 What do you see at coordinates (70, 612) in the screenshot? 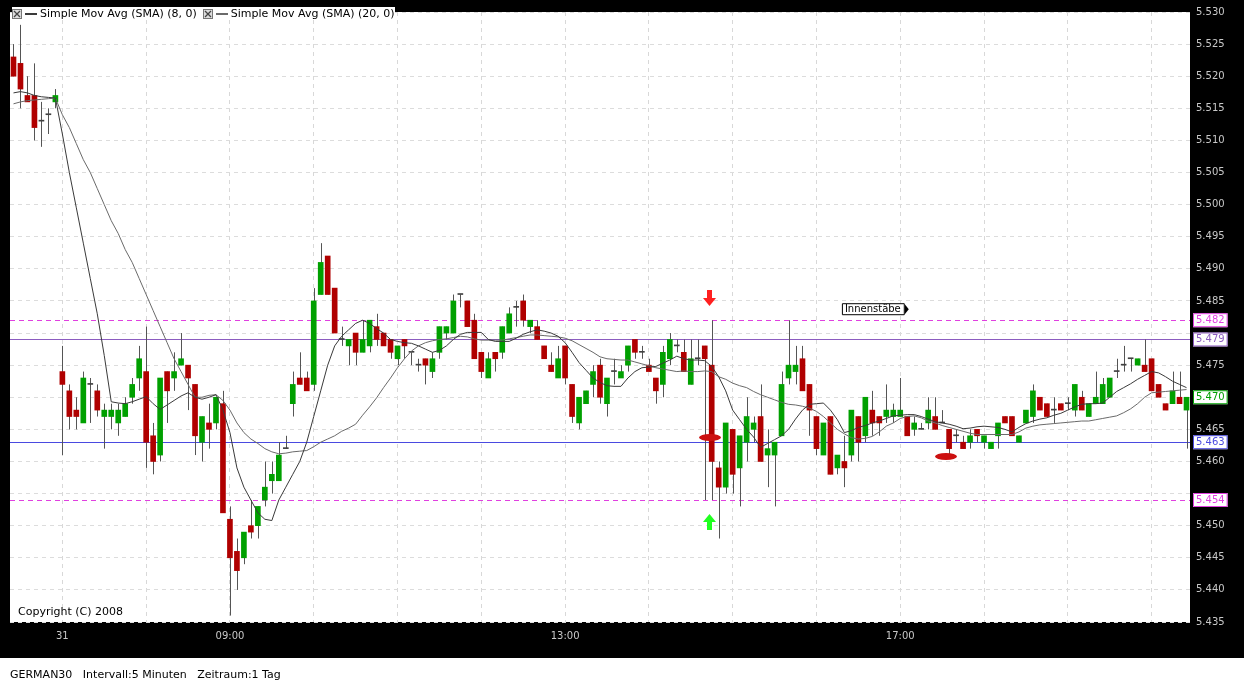
I see `annotation: Copyright (C) 2008` at bounding box center [70, 612].